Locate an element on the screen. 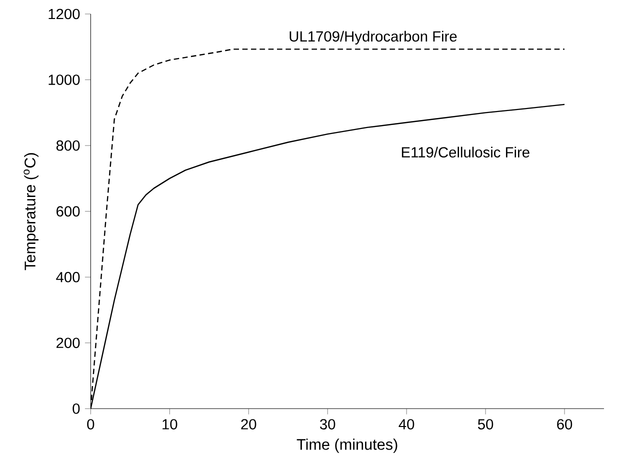 This screenshot has height=470, width=623. y-tick-label: 1200 is located at coordinates (64, 14).